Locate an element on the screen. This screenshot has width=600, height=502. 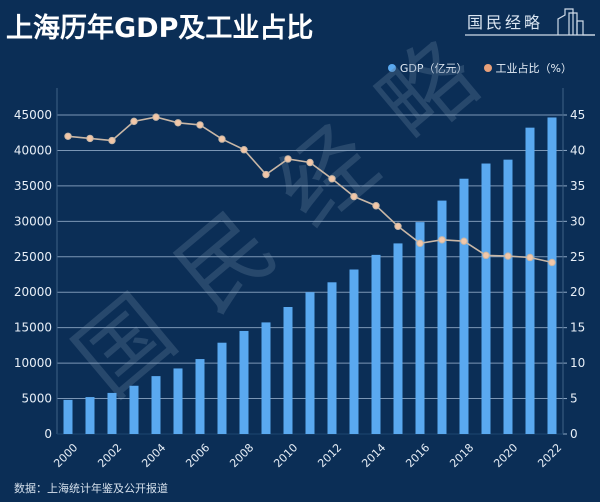
x-tick-label: 2020 is located at coordinates (505, 455).